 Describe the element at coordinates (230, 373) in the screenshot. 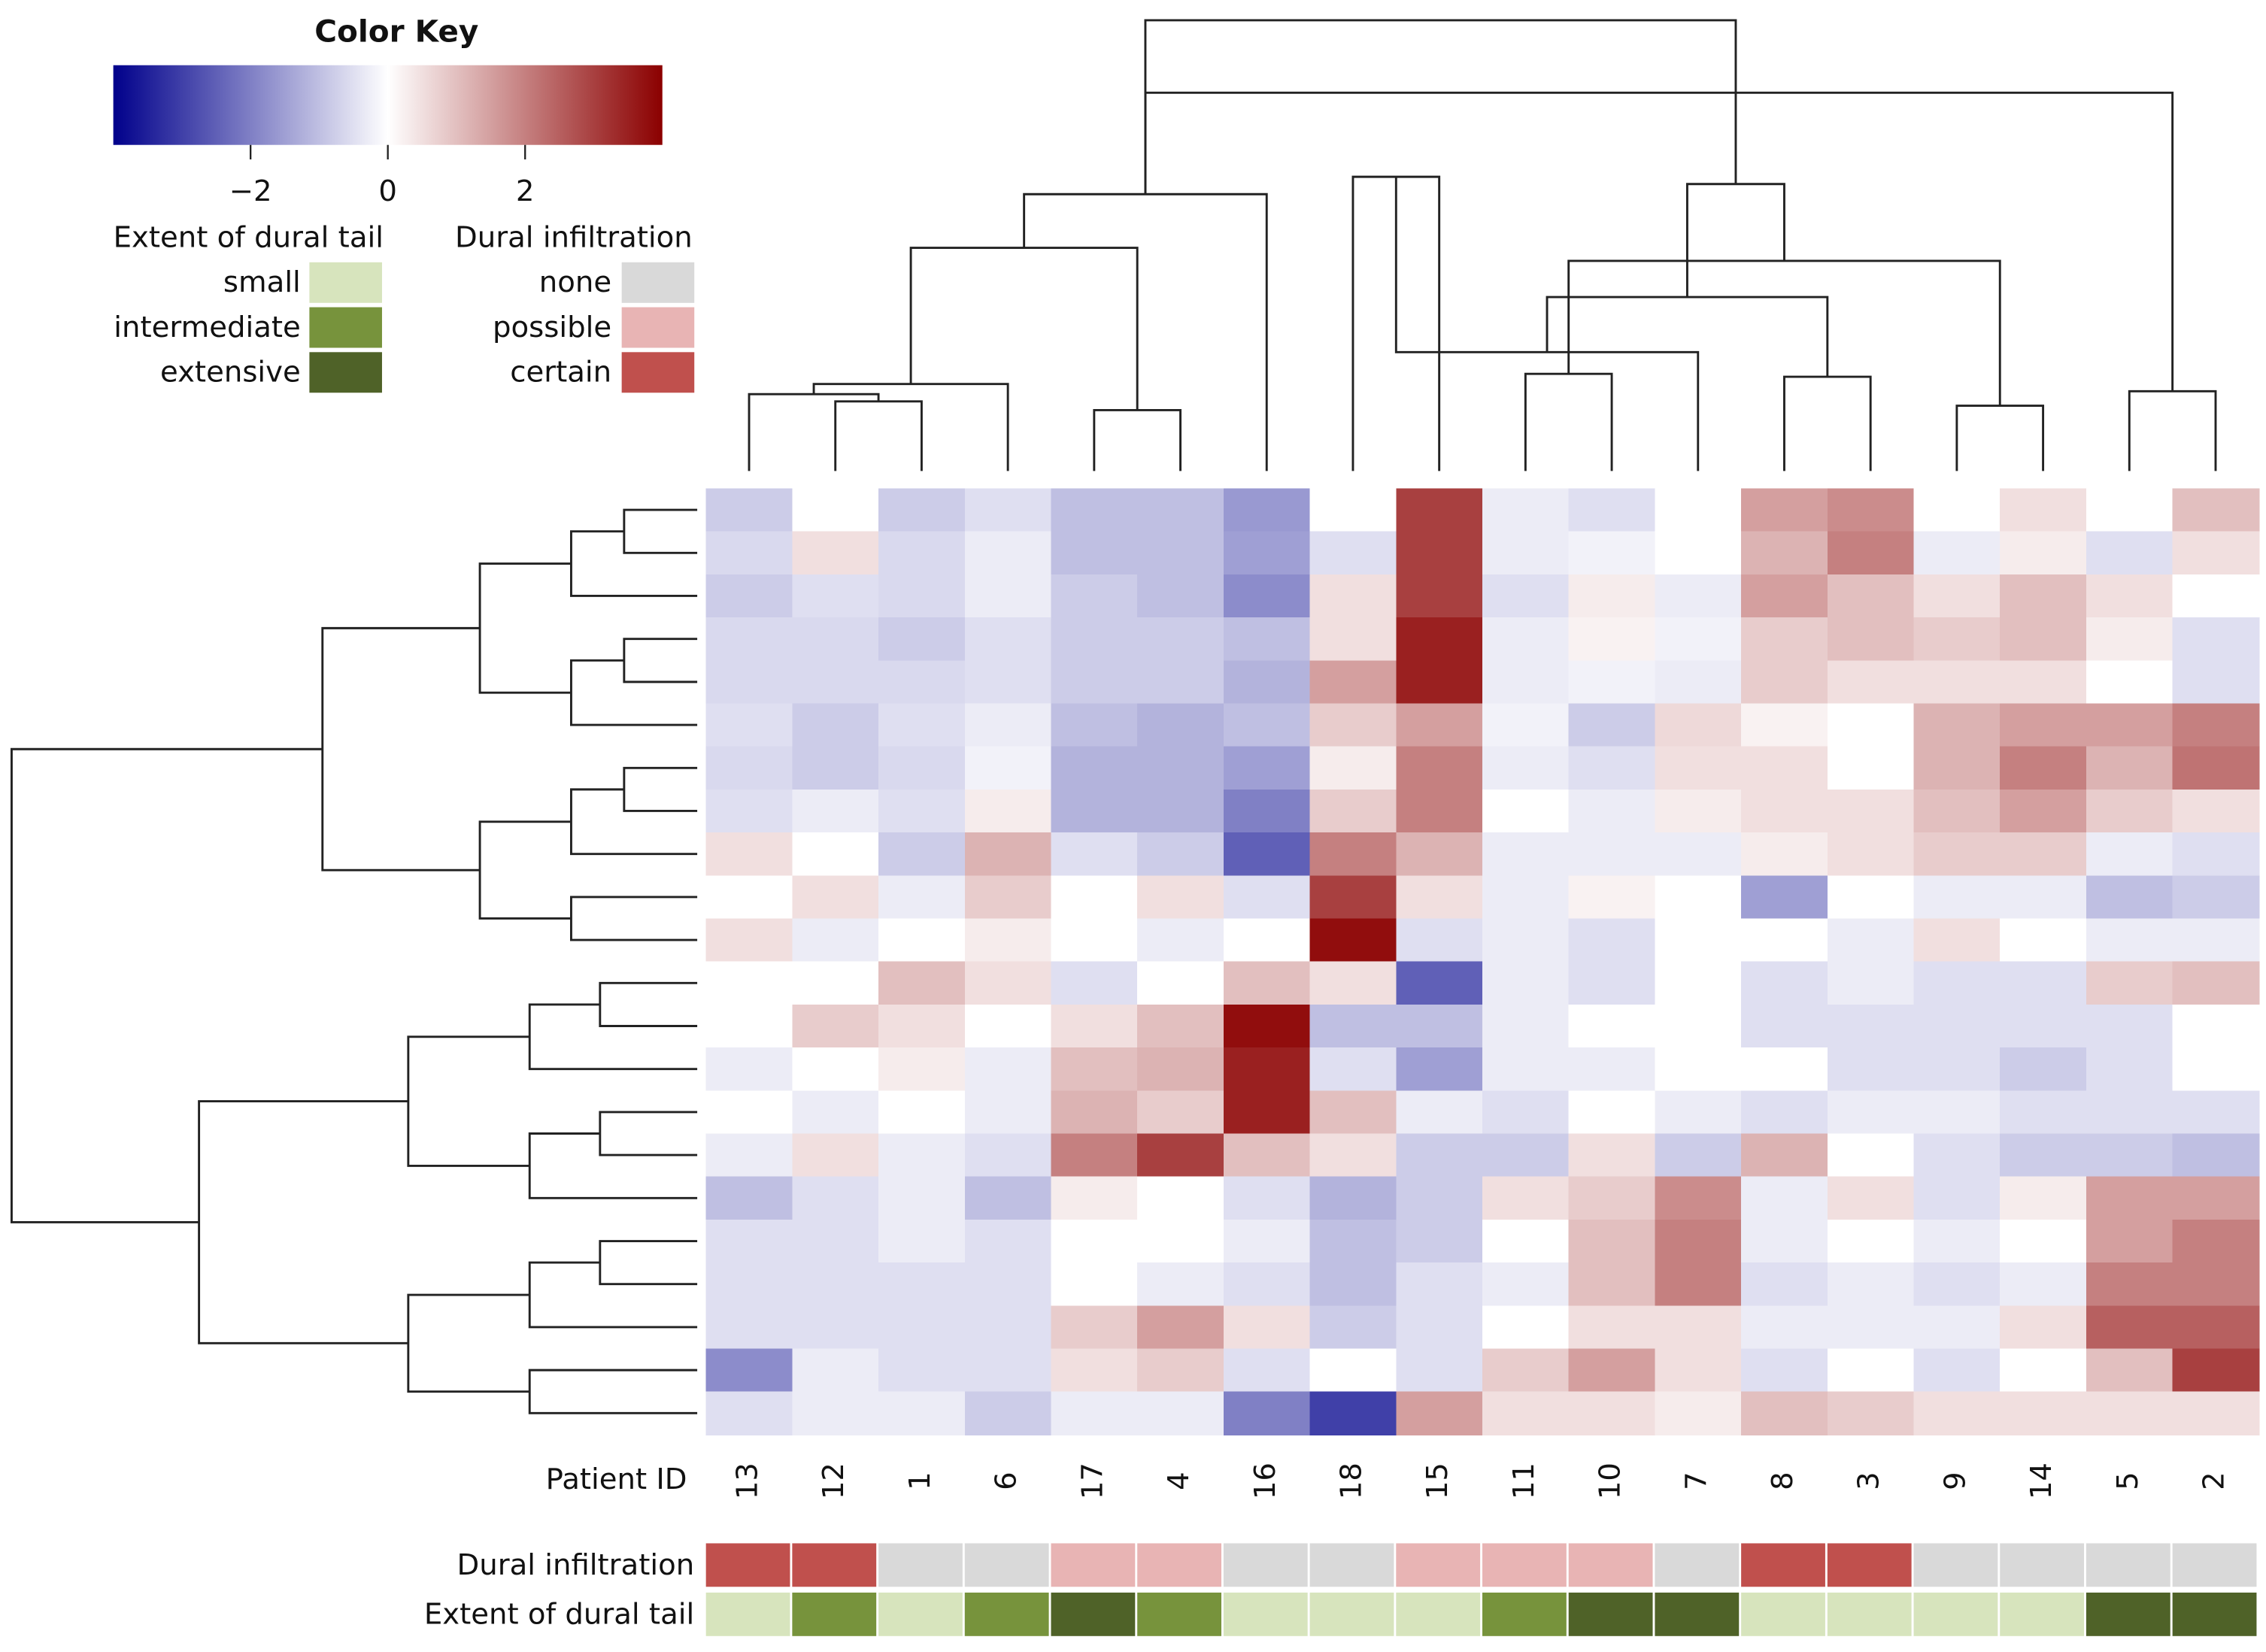

I see `legend-label: extensive` at that location.